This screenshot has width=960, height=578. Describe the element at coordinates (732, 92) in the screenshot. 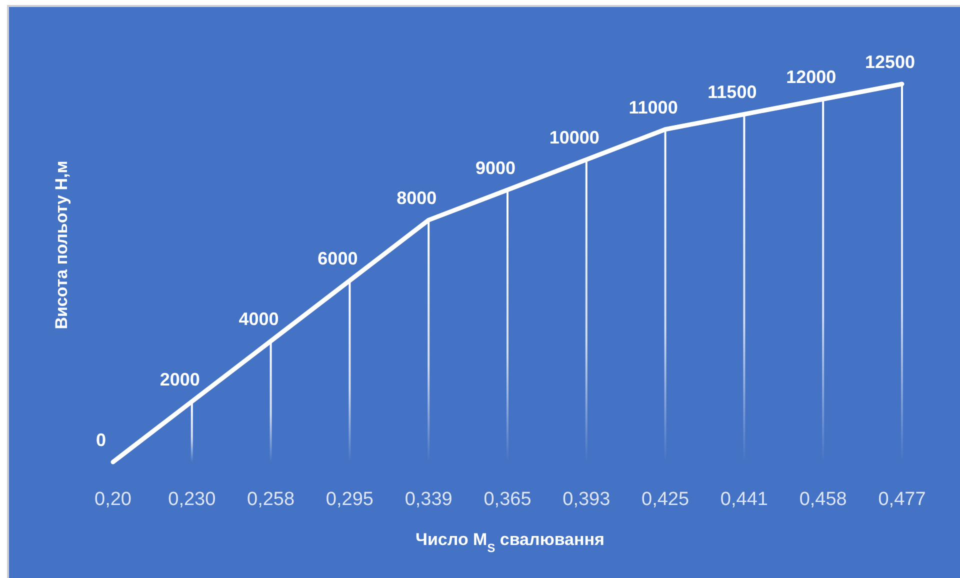

I see `data-label: 11500` at that location.